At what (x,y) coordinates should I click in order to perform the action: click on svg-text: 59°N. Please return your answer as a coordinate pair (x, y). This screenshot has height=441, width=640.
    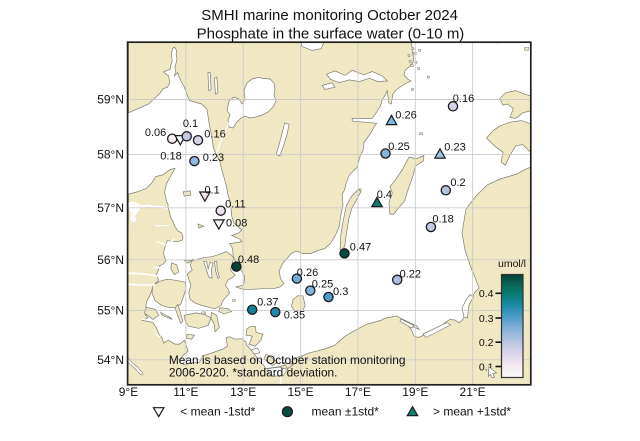
    Looking at the image, I should click on (110, 100).